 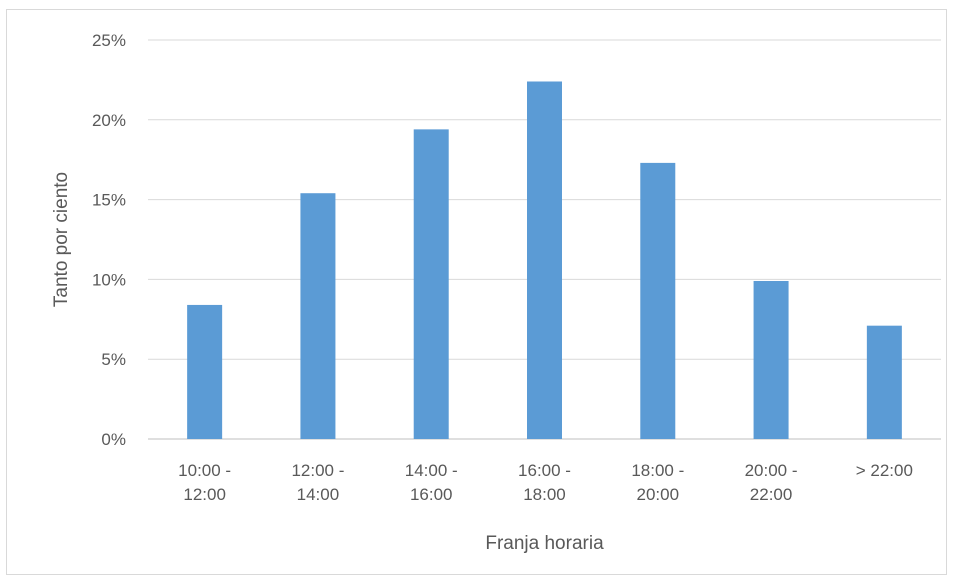 What do you see at coordinates (109, 240) in the screenshot?
I see `y-axis-ticks: 0% 5% 10% 15% 20% 25%` at bounding box center [109, 240].